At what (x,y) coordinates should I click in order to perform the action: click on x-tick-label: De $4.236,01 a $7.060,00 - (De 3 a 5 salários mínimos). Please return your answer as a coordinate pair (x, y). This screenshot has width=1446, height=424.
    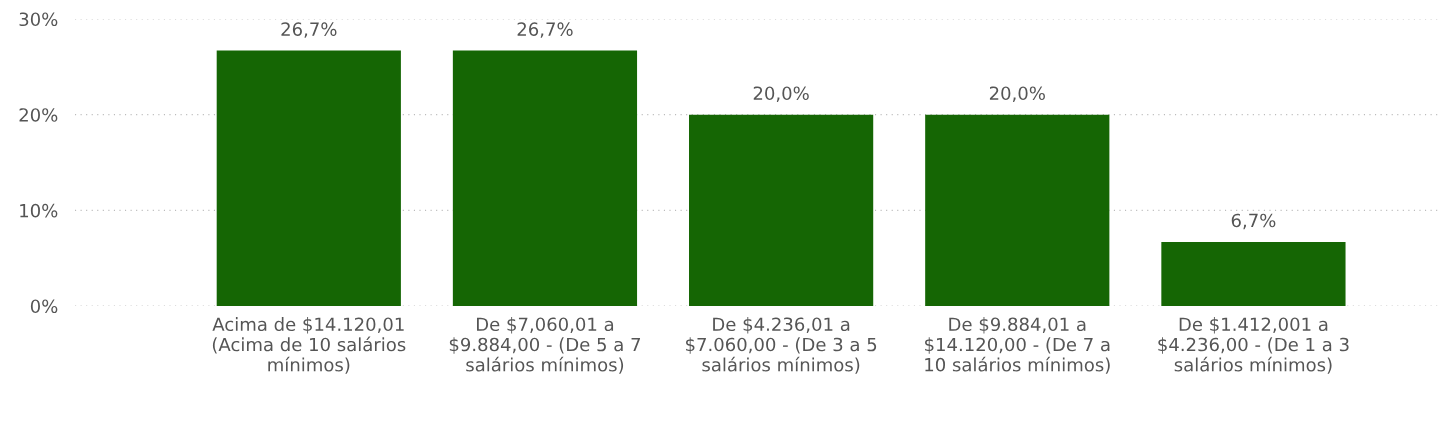
    Looking at the image, I should click on (781, 345).